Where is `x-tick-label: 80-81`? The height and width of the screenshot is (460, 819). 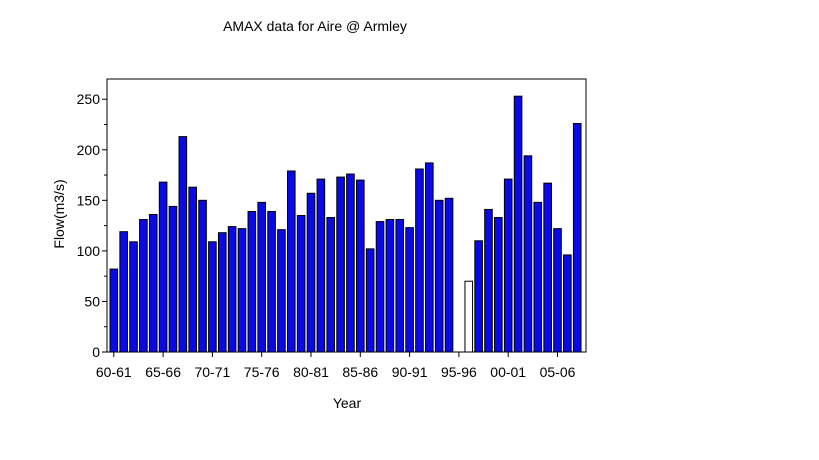 x-tick-label: 80-81 is located at coordinates (311, 372).